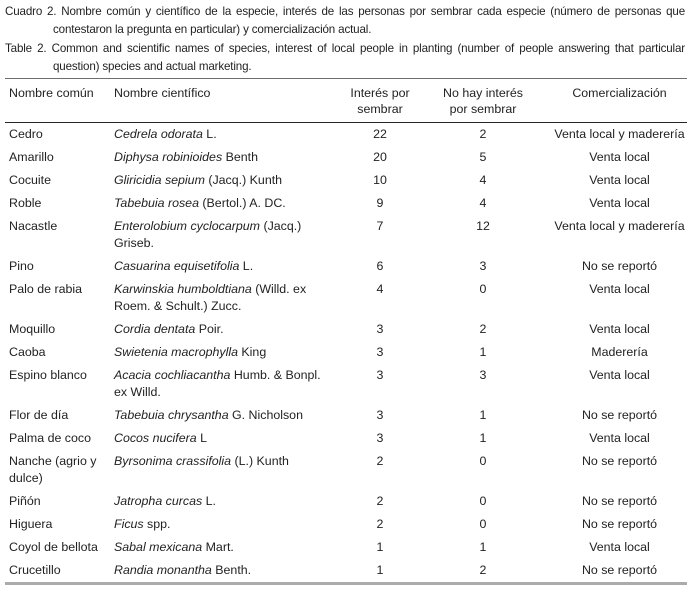 The height and width of the screenshot is (592, 689). What do you see at coordinates (230, 470) in the screenshot?
I see `cell-scientific-name: Byrsonima crassifolia (L.) Kunth` at bounding box center [230, 470].